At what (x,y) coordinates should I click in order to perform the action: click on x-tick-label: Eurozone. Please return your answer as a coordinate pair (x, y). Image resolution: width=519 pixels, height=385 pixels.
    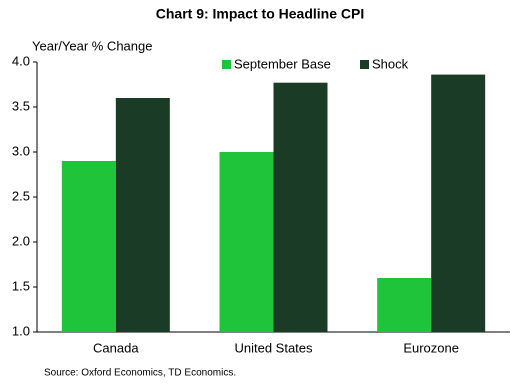
    Looking at the image, I should click on (431, 347).